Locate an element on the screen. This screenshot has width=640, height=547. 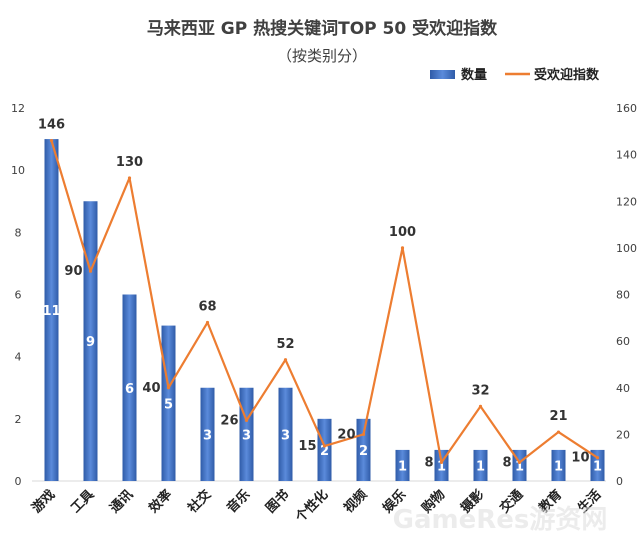
category-label: 图书 is located at coordinates (278, 502).